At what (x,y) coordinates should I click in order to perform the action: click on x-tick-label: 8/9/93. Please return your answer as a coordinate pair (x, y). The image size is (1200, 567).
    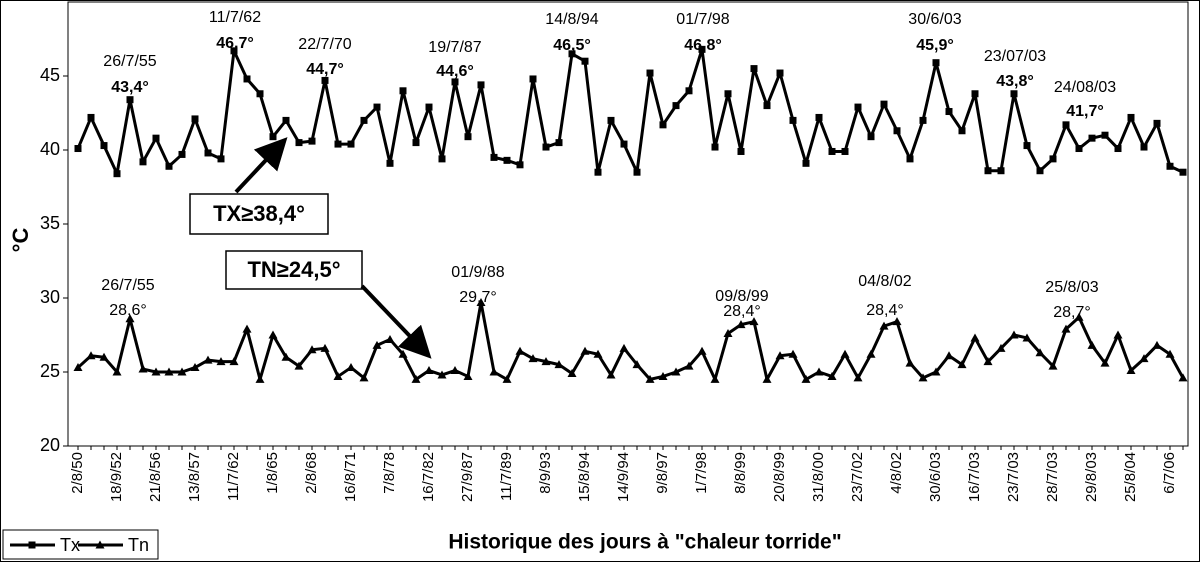
    Looking at the image, I should click on (545, 473).